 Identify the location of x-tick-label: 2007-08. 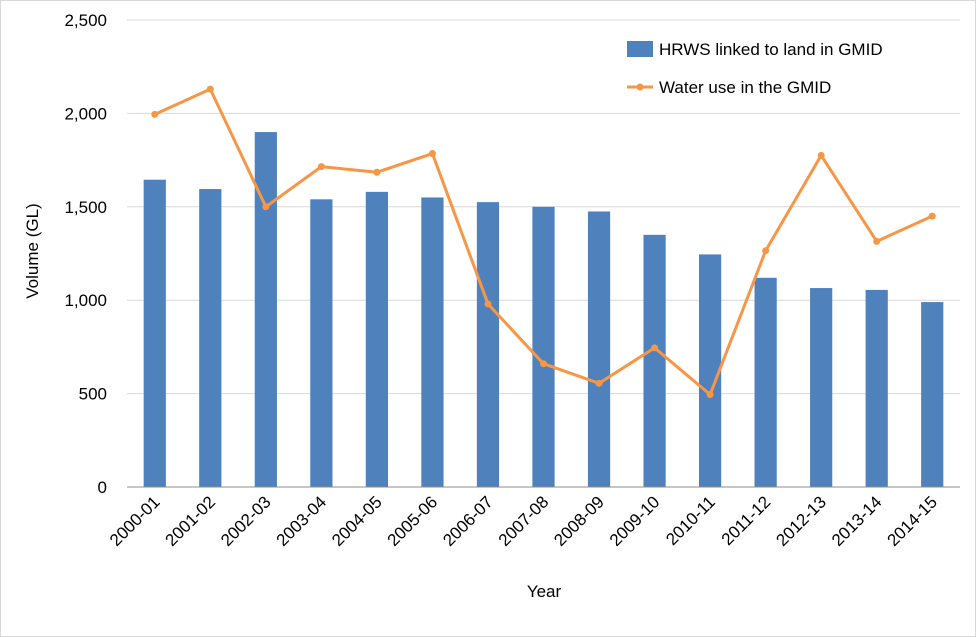
(524, 521).